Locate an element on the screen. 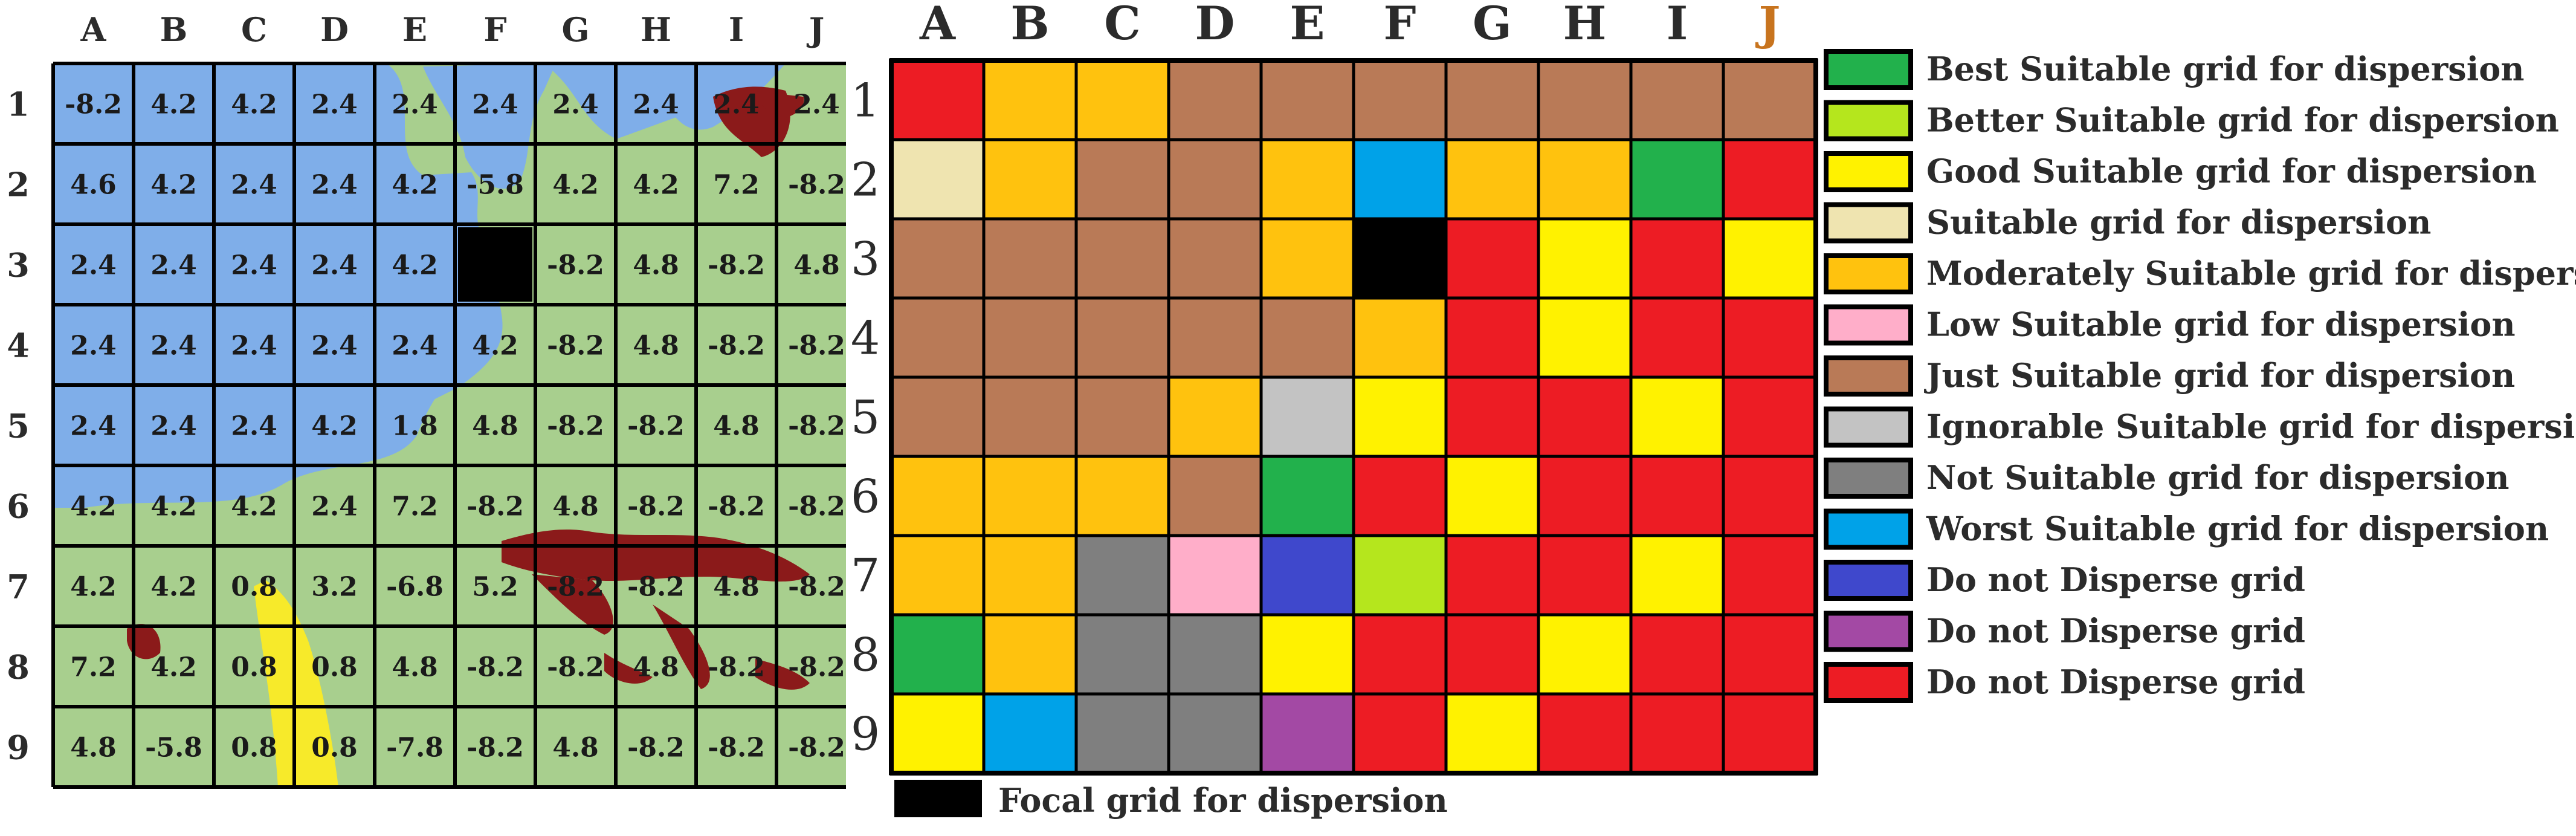  column-label: G is located at coordinates (575, 29).